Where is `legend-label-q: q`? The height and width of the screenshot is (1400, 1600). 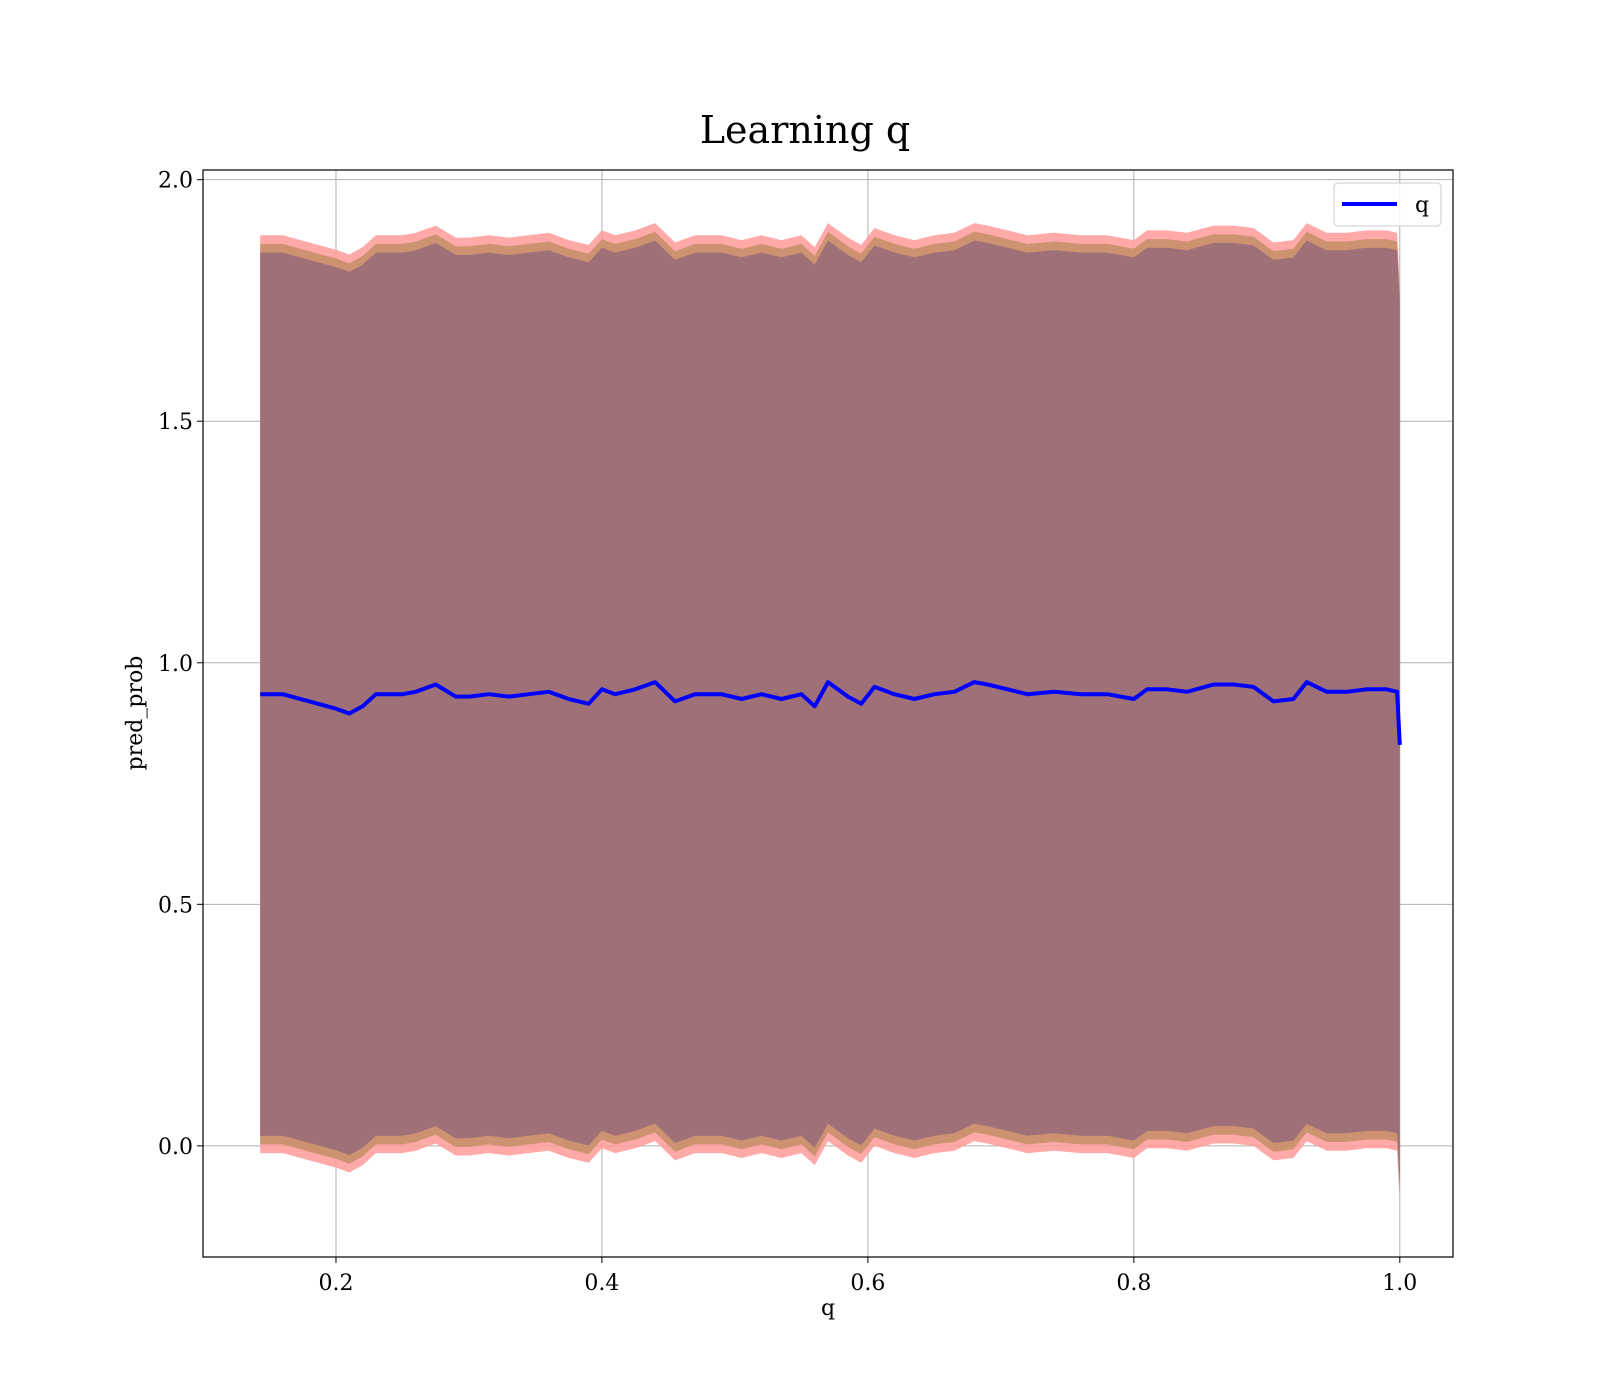 legend-label-q: q is located at coordinates (1422, 205).